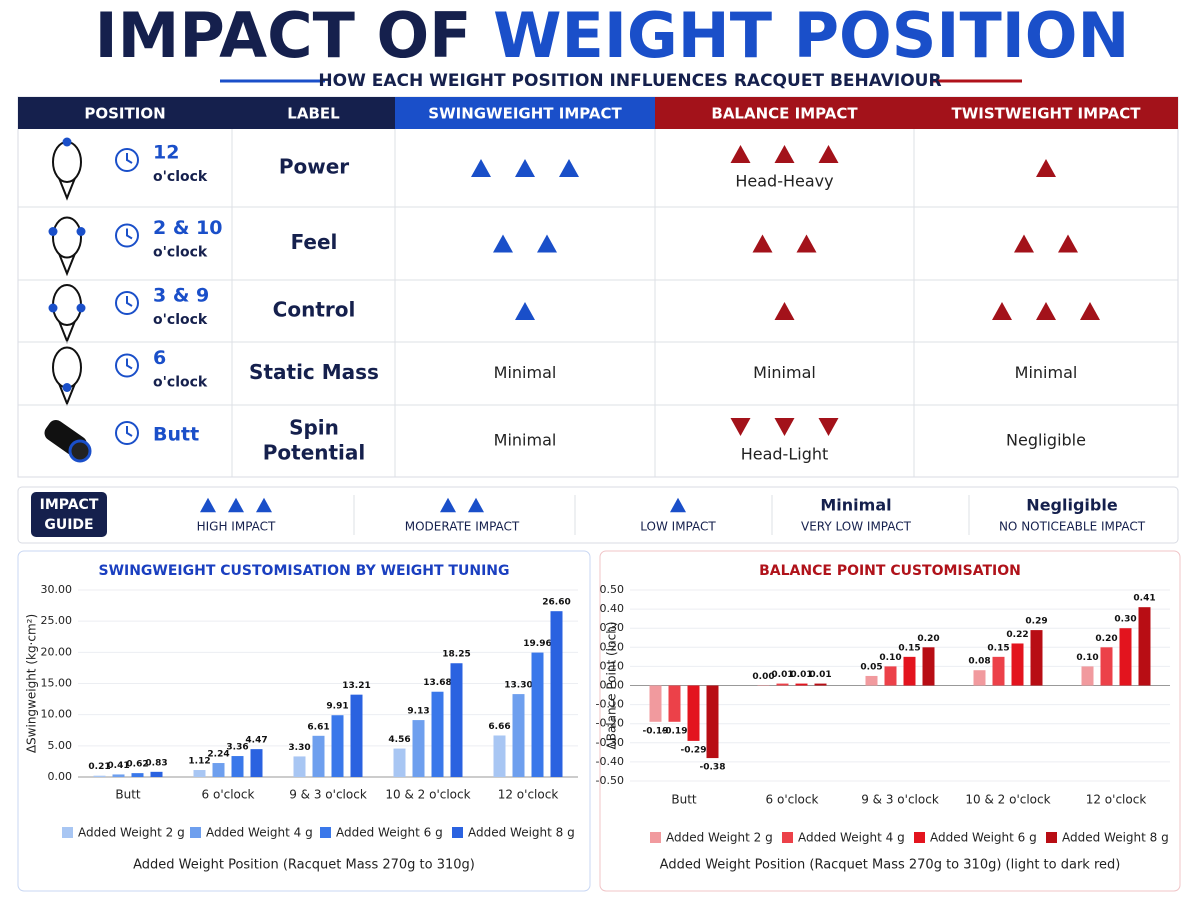 The width and height of the screenshot is (1200, 900). What do you see at coordinates (784, 181) in the screenshot?
I see `cell-note: Head-Heavy` at bounding box center [784, 181].